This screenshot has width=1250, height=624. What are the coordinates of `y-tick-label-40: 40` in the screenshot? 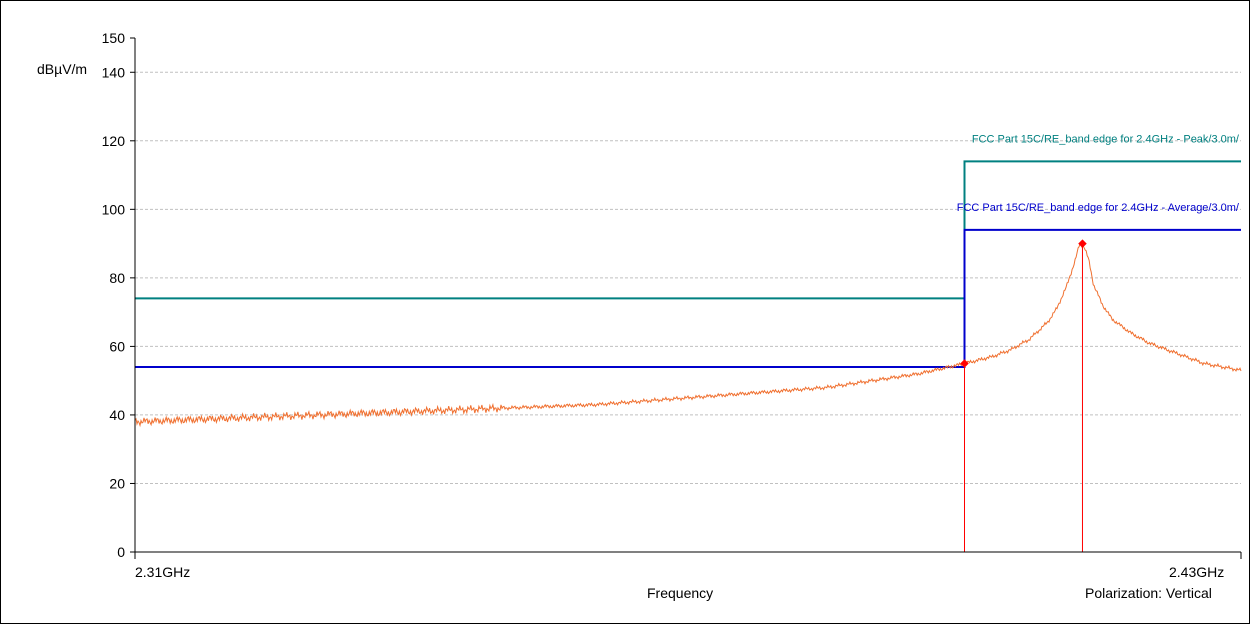 It's located at (117, 415).